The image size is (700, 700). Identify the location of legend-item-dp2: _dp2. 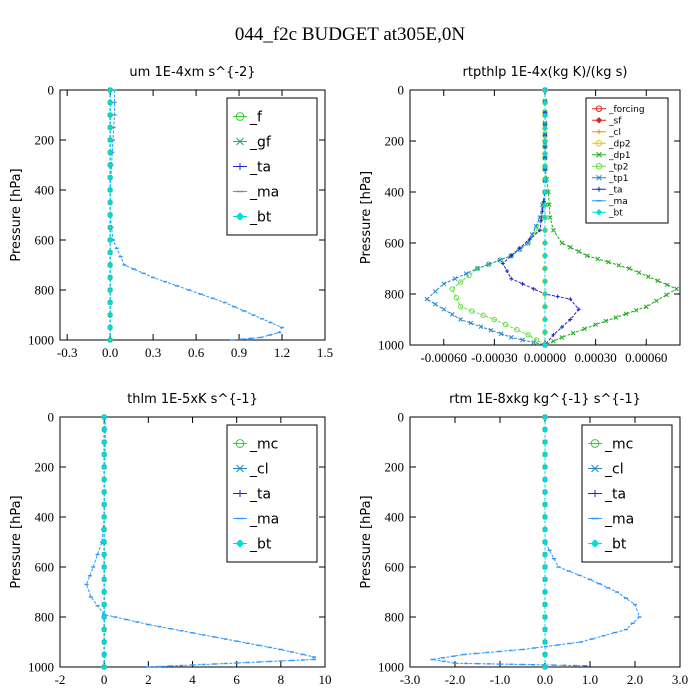
(611, 144).